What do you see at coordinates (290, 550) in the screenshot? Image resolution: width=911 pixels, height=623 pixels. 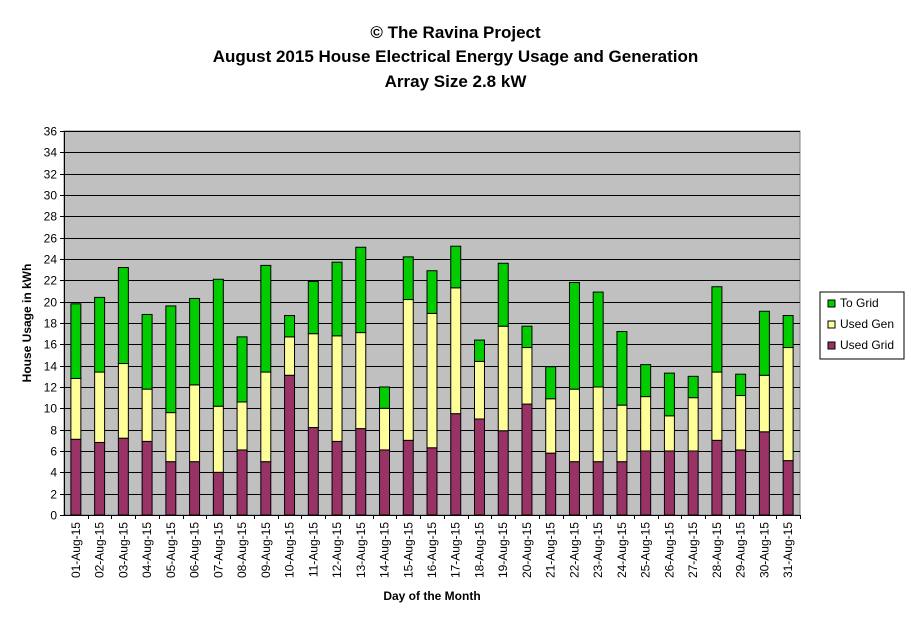 I see `x-tick-label: 10-Aug-15` at bounding box center [290, 550].